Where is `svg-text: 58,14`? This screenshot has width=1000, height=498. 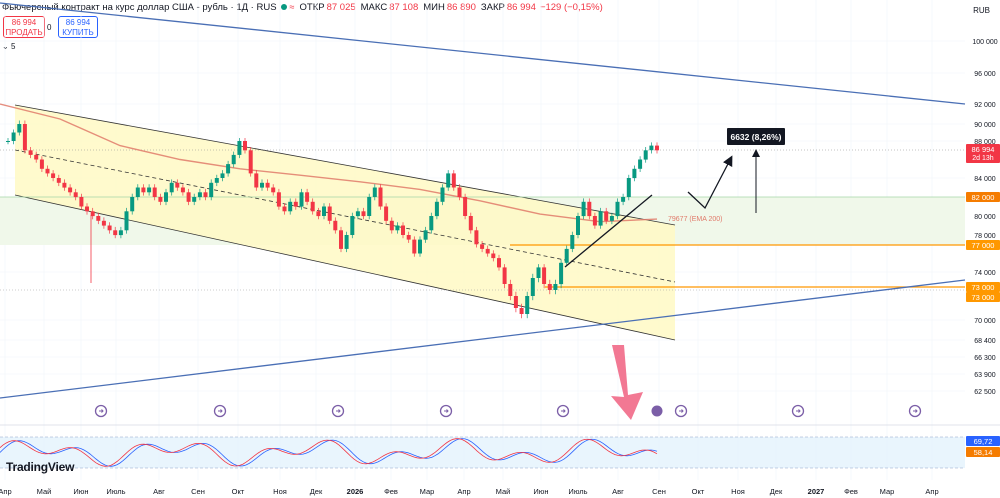 svg-text: 58,14 is located at coordinates (983, 452).